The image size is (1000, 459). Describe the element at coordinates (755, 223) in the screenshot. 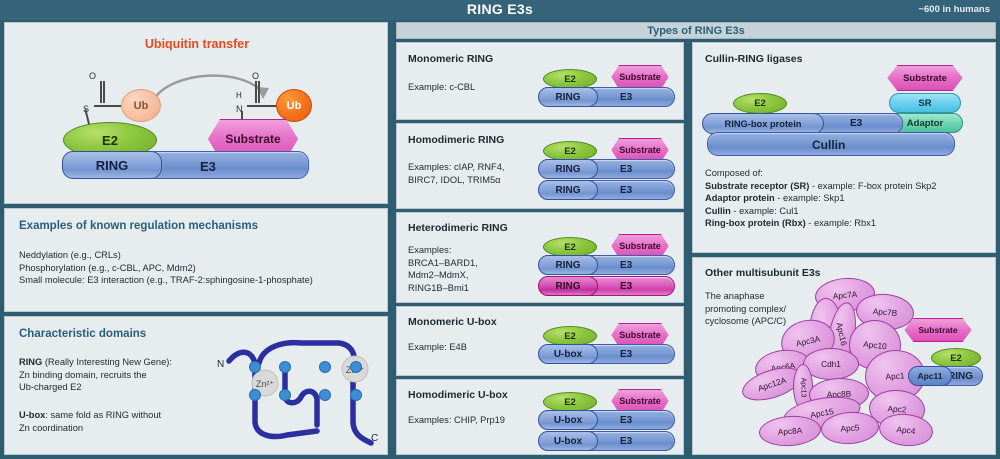

I see `crl-component-name: Ring-box protein (Rbx)` at that location.